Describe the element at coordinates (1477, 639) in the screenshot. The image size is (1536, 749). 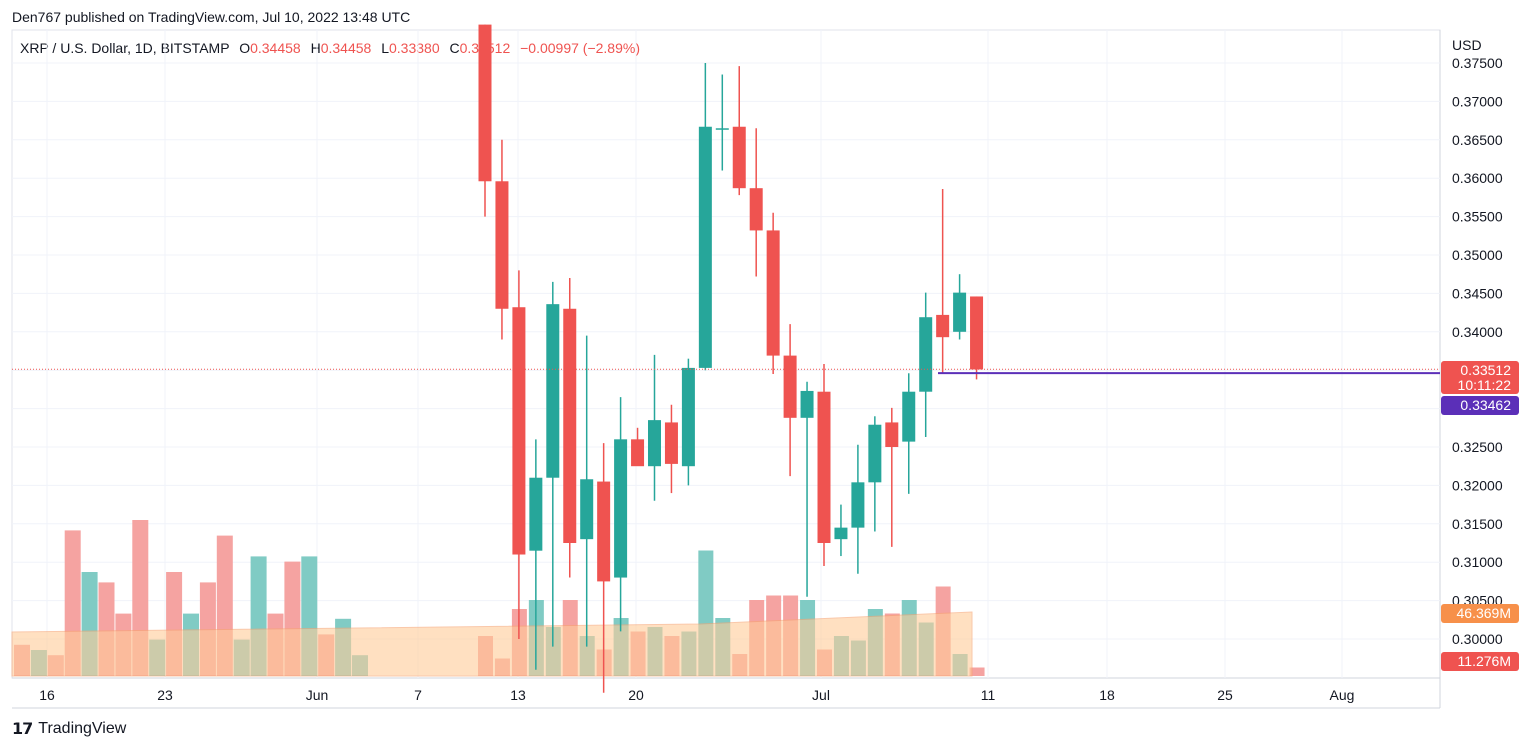
I see `price-tick-label: 0.30000` at that location.